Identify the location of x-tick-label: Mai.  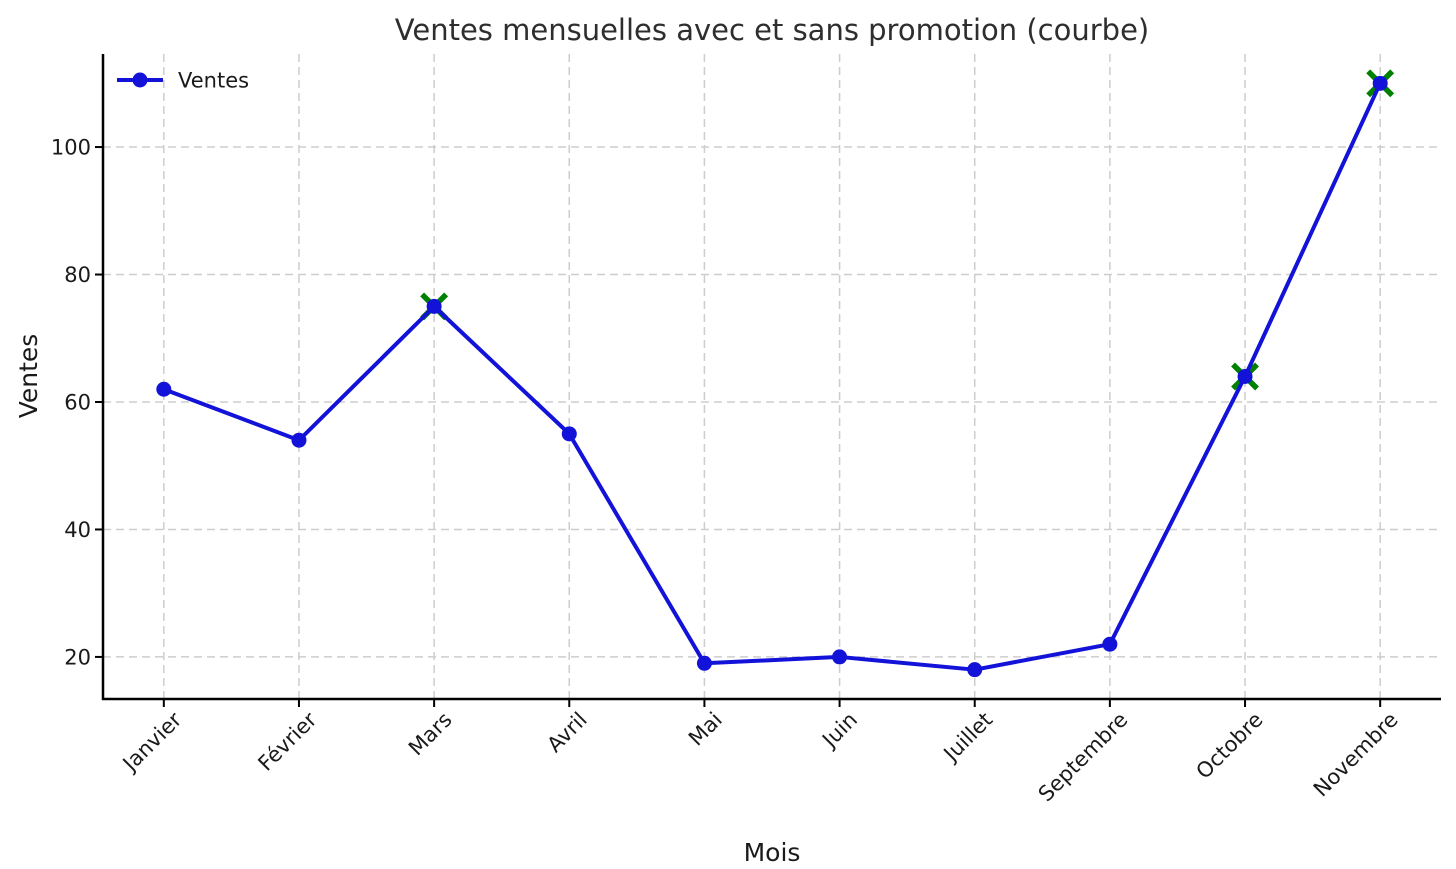
(705, 729).